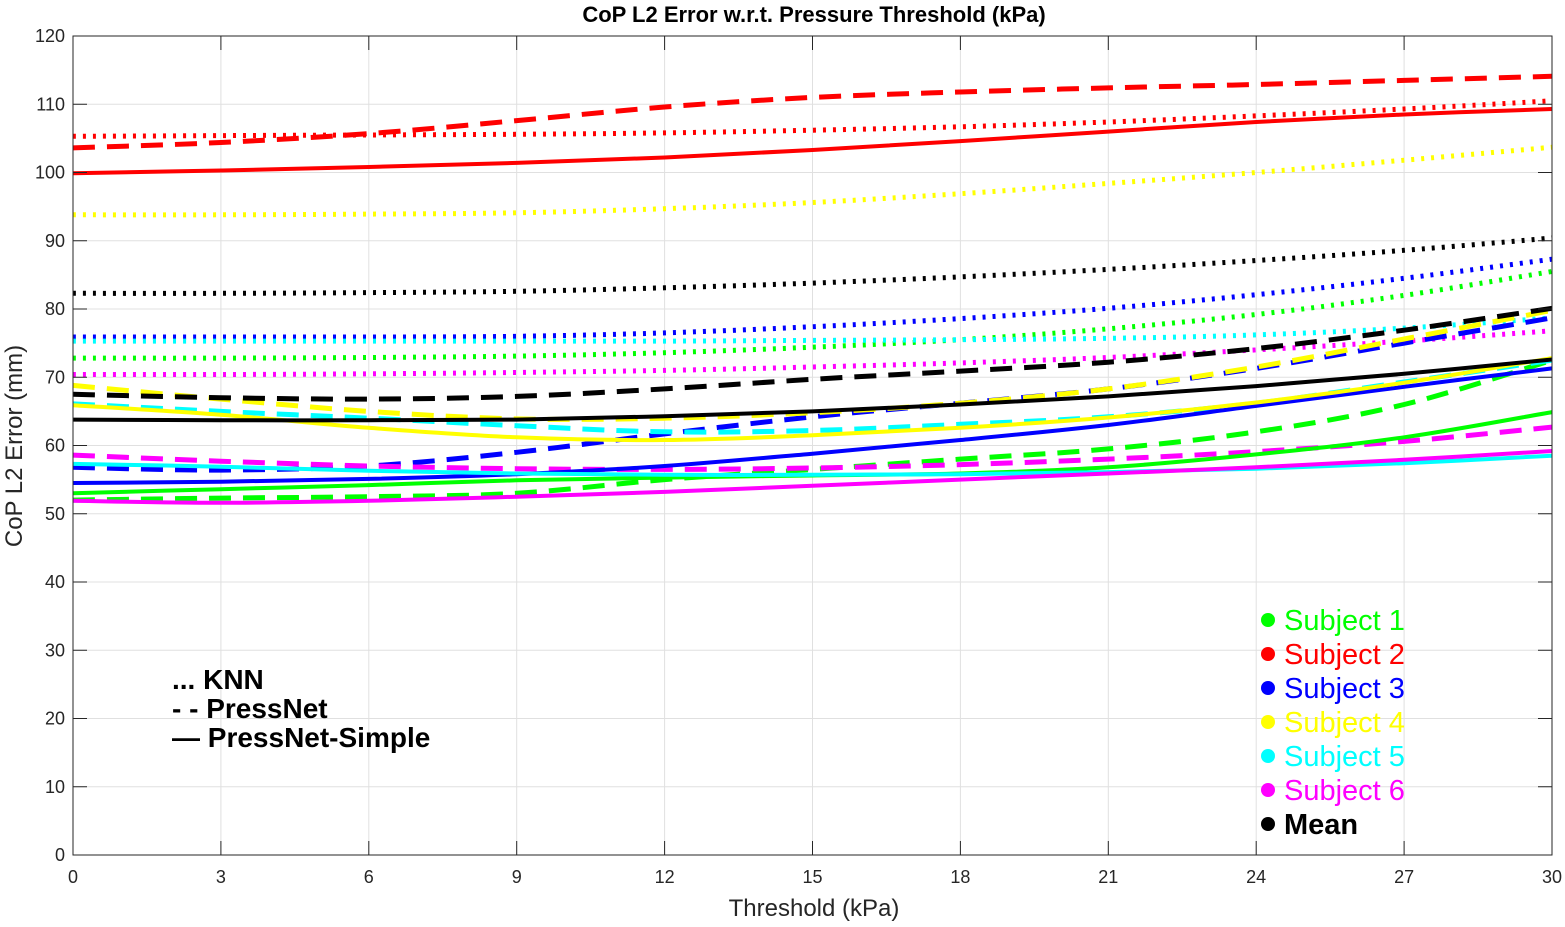 This screenshot has height=927, width=1565. I want to click on method-legend-item: - - PressNet, so click(250, 708).